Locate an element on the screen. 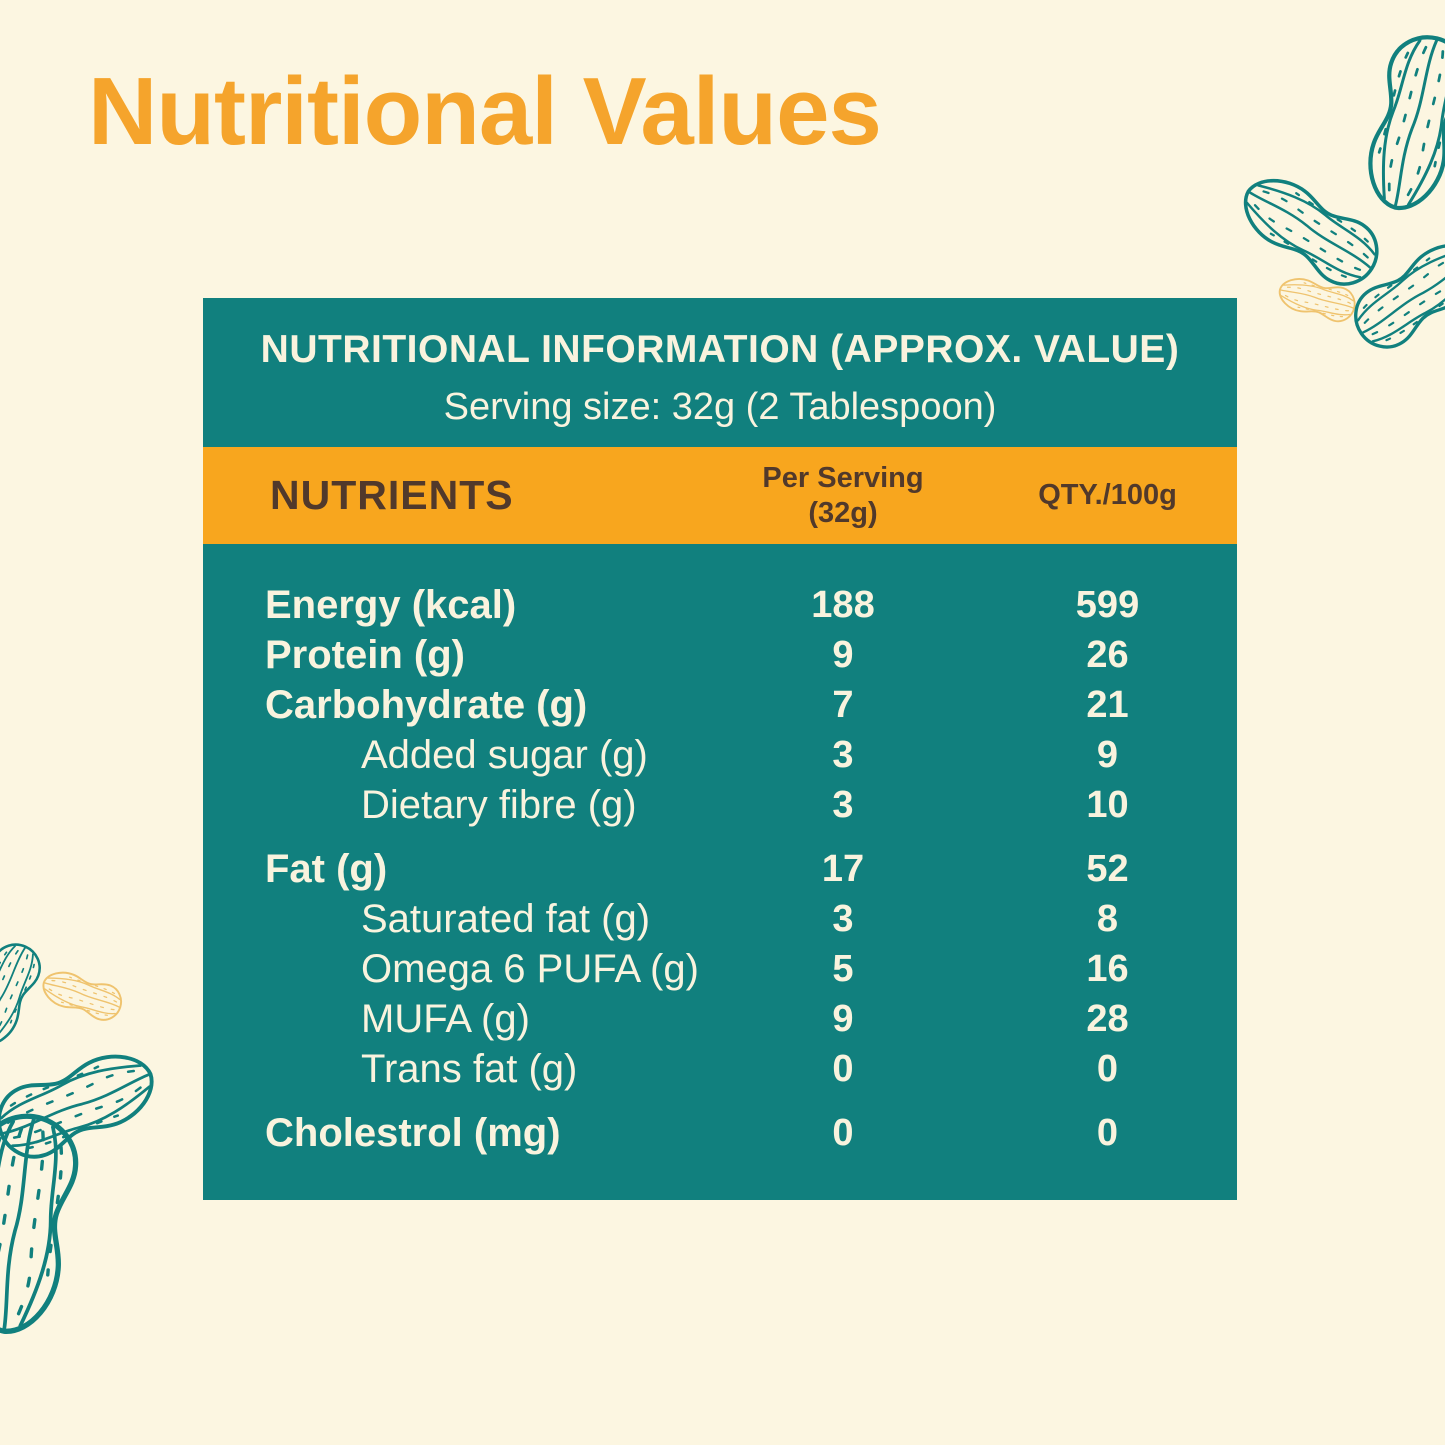  table-row: MUFA (g) 9 28 is located at coordinates (720, 1019).